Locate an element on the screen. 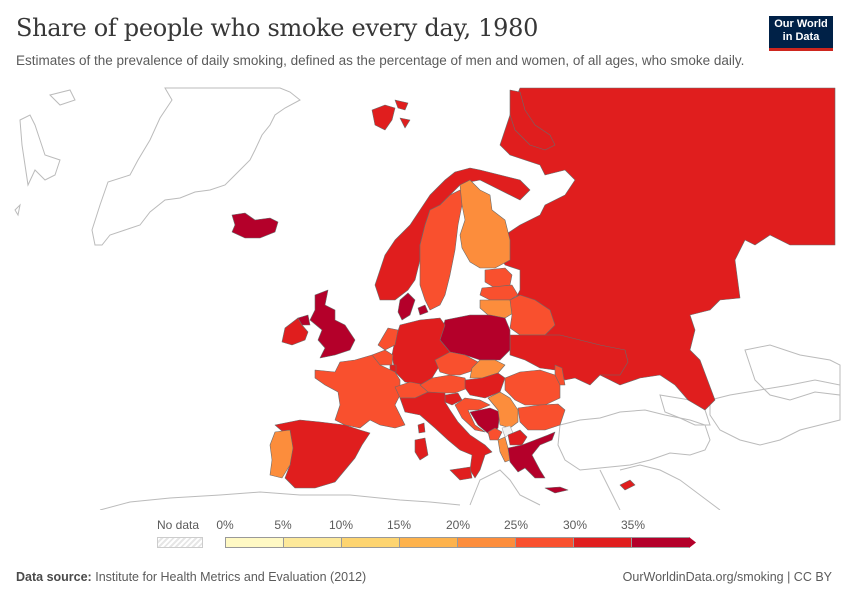 This screenshot has width=850, height=600. legend-tick-30: 30% is located at coordinates (575, 525).